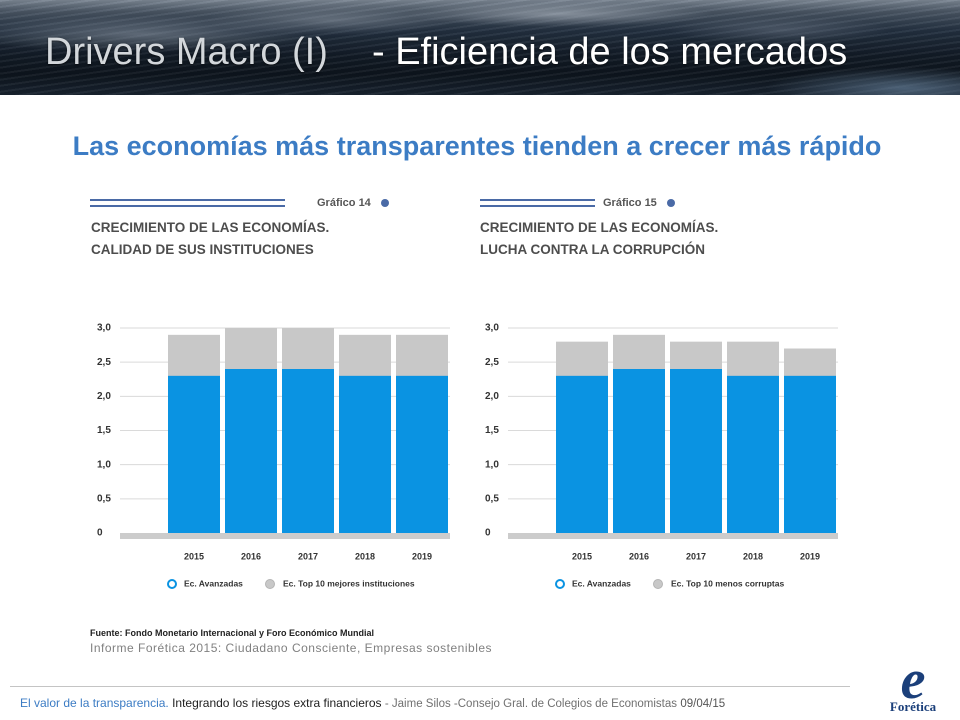  Describe the element at coordinates (202, 249) in the screenshot. I see `chart-title-line: CALIDAD DE SUS INSTITUCIONES` at that location.